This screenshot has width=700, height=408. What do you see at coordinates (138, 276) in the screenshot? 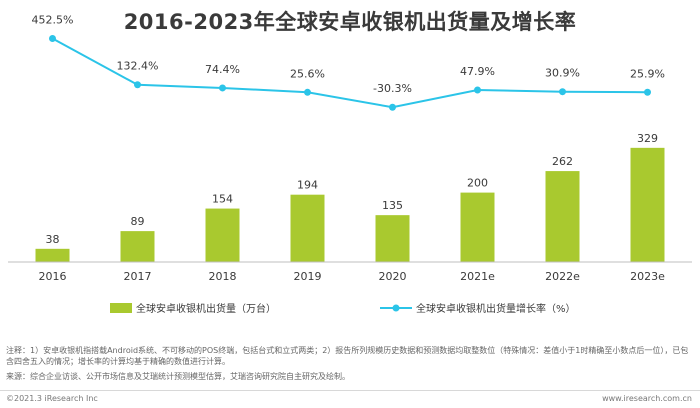
I see `x-tick-2017: 2017` at bounding box center [138, 276].